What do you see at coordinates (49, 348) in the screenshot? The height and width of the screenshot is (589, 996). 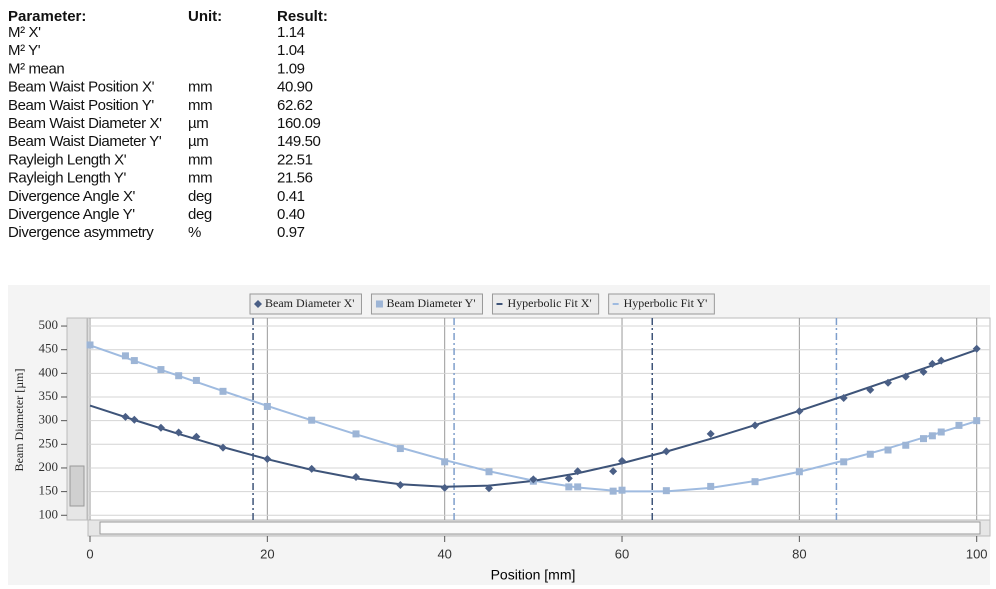 I see `y-tick-label: 450` at bounding box center [49, 348].